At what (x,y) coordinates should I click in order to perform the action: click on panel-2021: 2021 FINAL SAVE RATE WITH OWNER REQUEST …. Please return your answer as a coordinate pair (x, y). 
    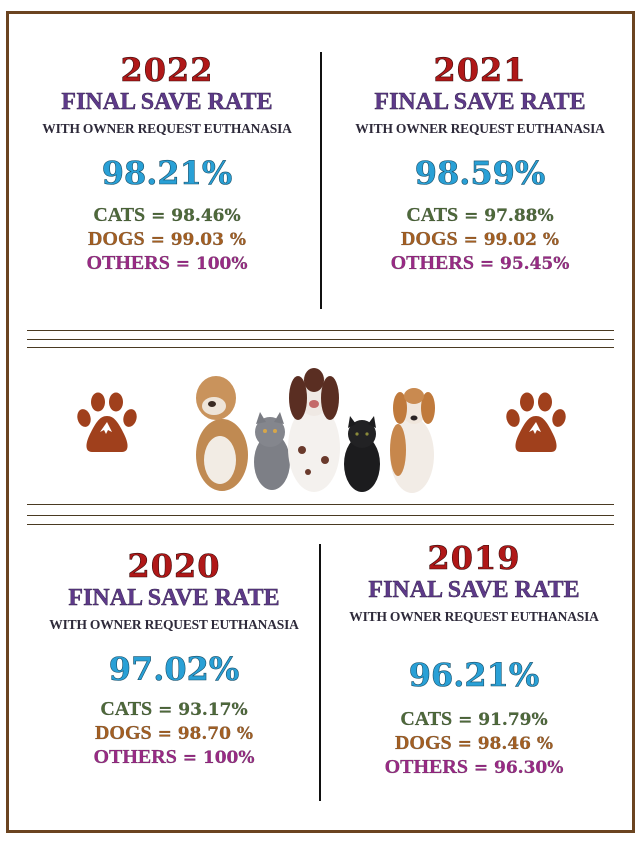
    Looking at the image, I should click on (480, 164).